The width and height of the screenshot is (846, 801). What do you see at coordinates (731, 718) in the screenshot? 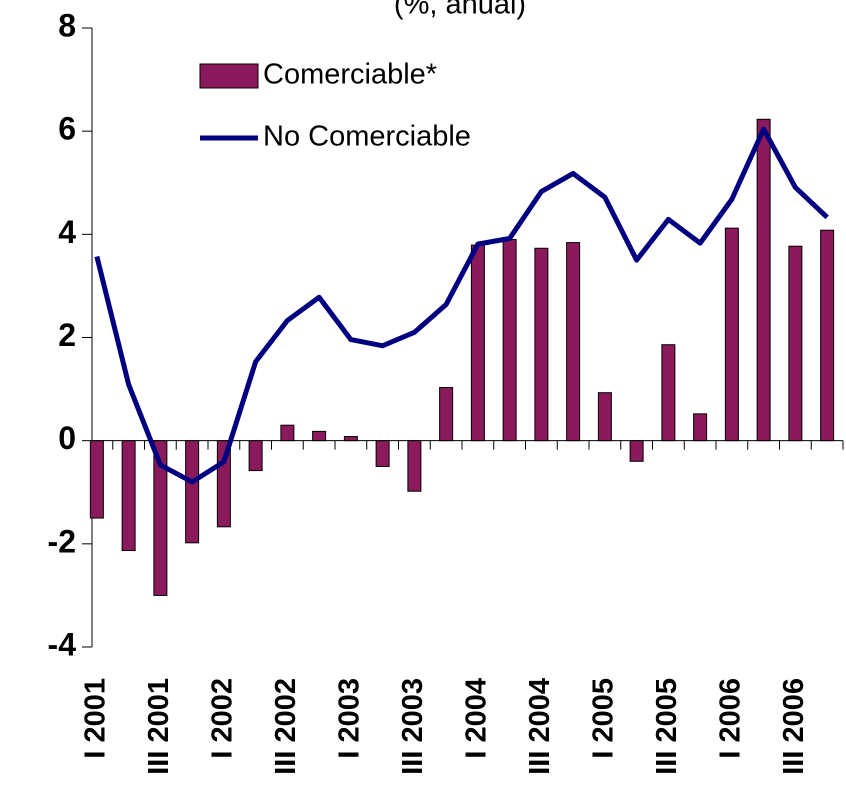
I see `x-tick-label: I 2006` at bounding box center [731, 718].